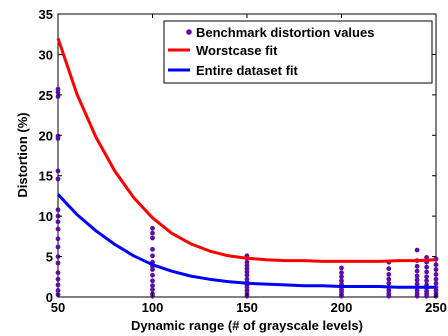 This screenshot has width=448, height=336. What do you see at coordinates (436, 307) in the screenshot?
I see `x-tick-label-250: 250` at bounding box center [436, 307].